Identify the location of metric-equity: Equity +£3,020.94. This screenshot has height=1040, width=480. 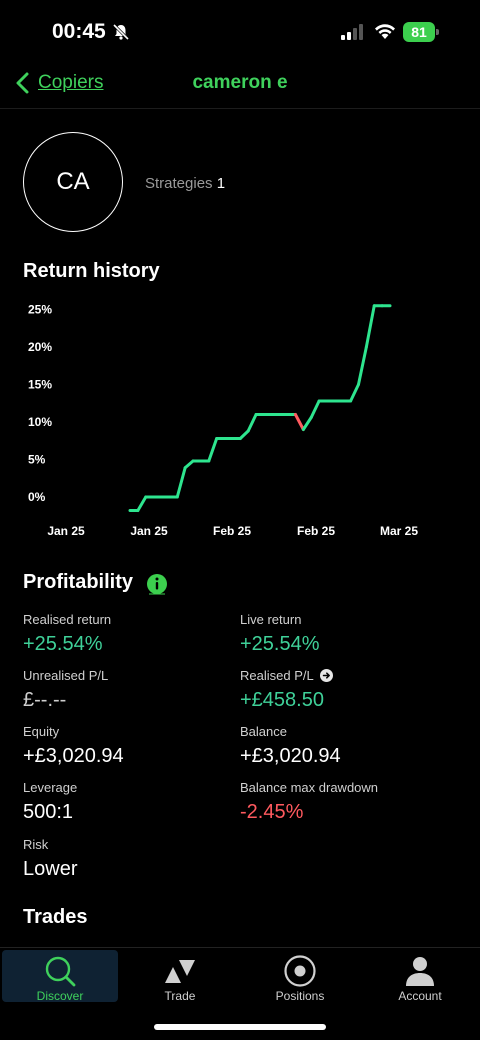
(73, 746).